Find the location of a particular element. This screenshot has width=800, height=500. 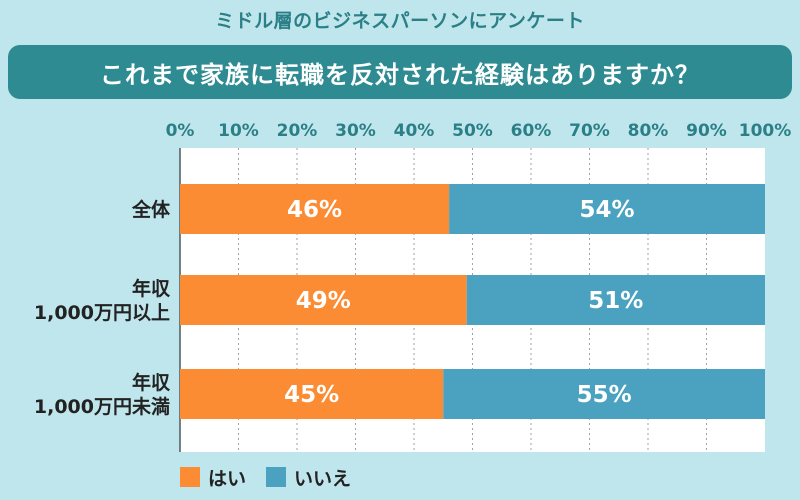

legend: はい いいえ is located at coordinates (265, 477).